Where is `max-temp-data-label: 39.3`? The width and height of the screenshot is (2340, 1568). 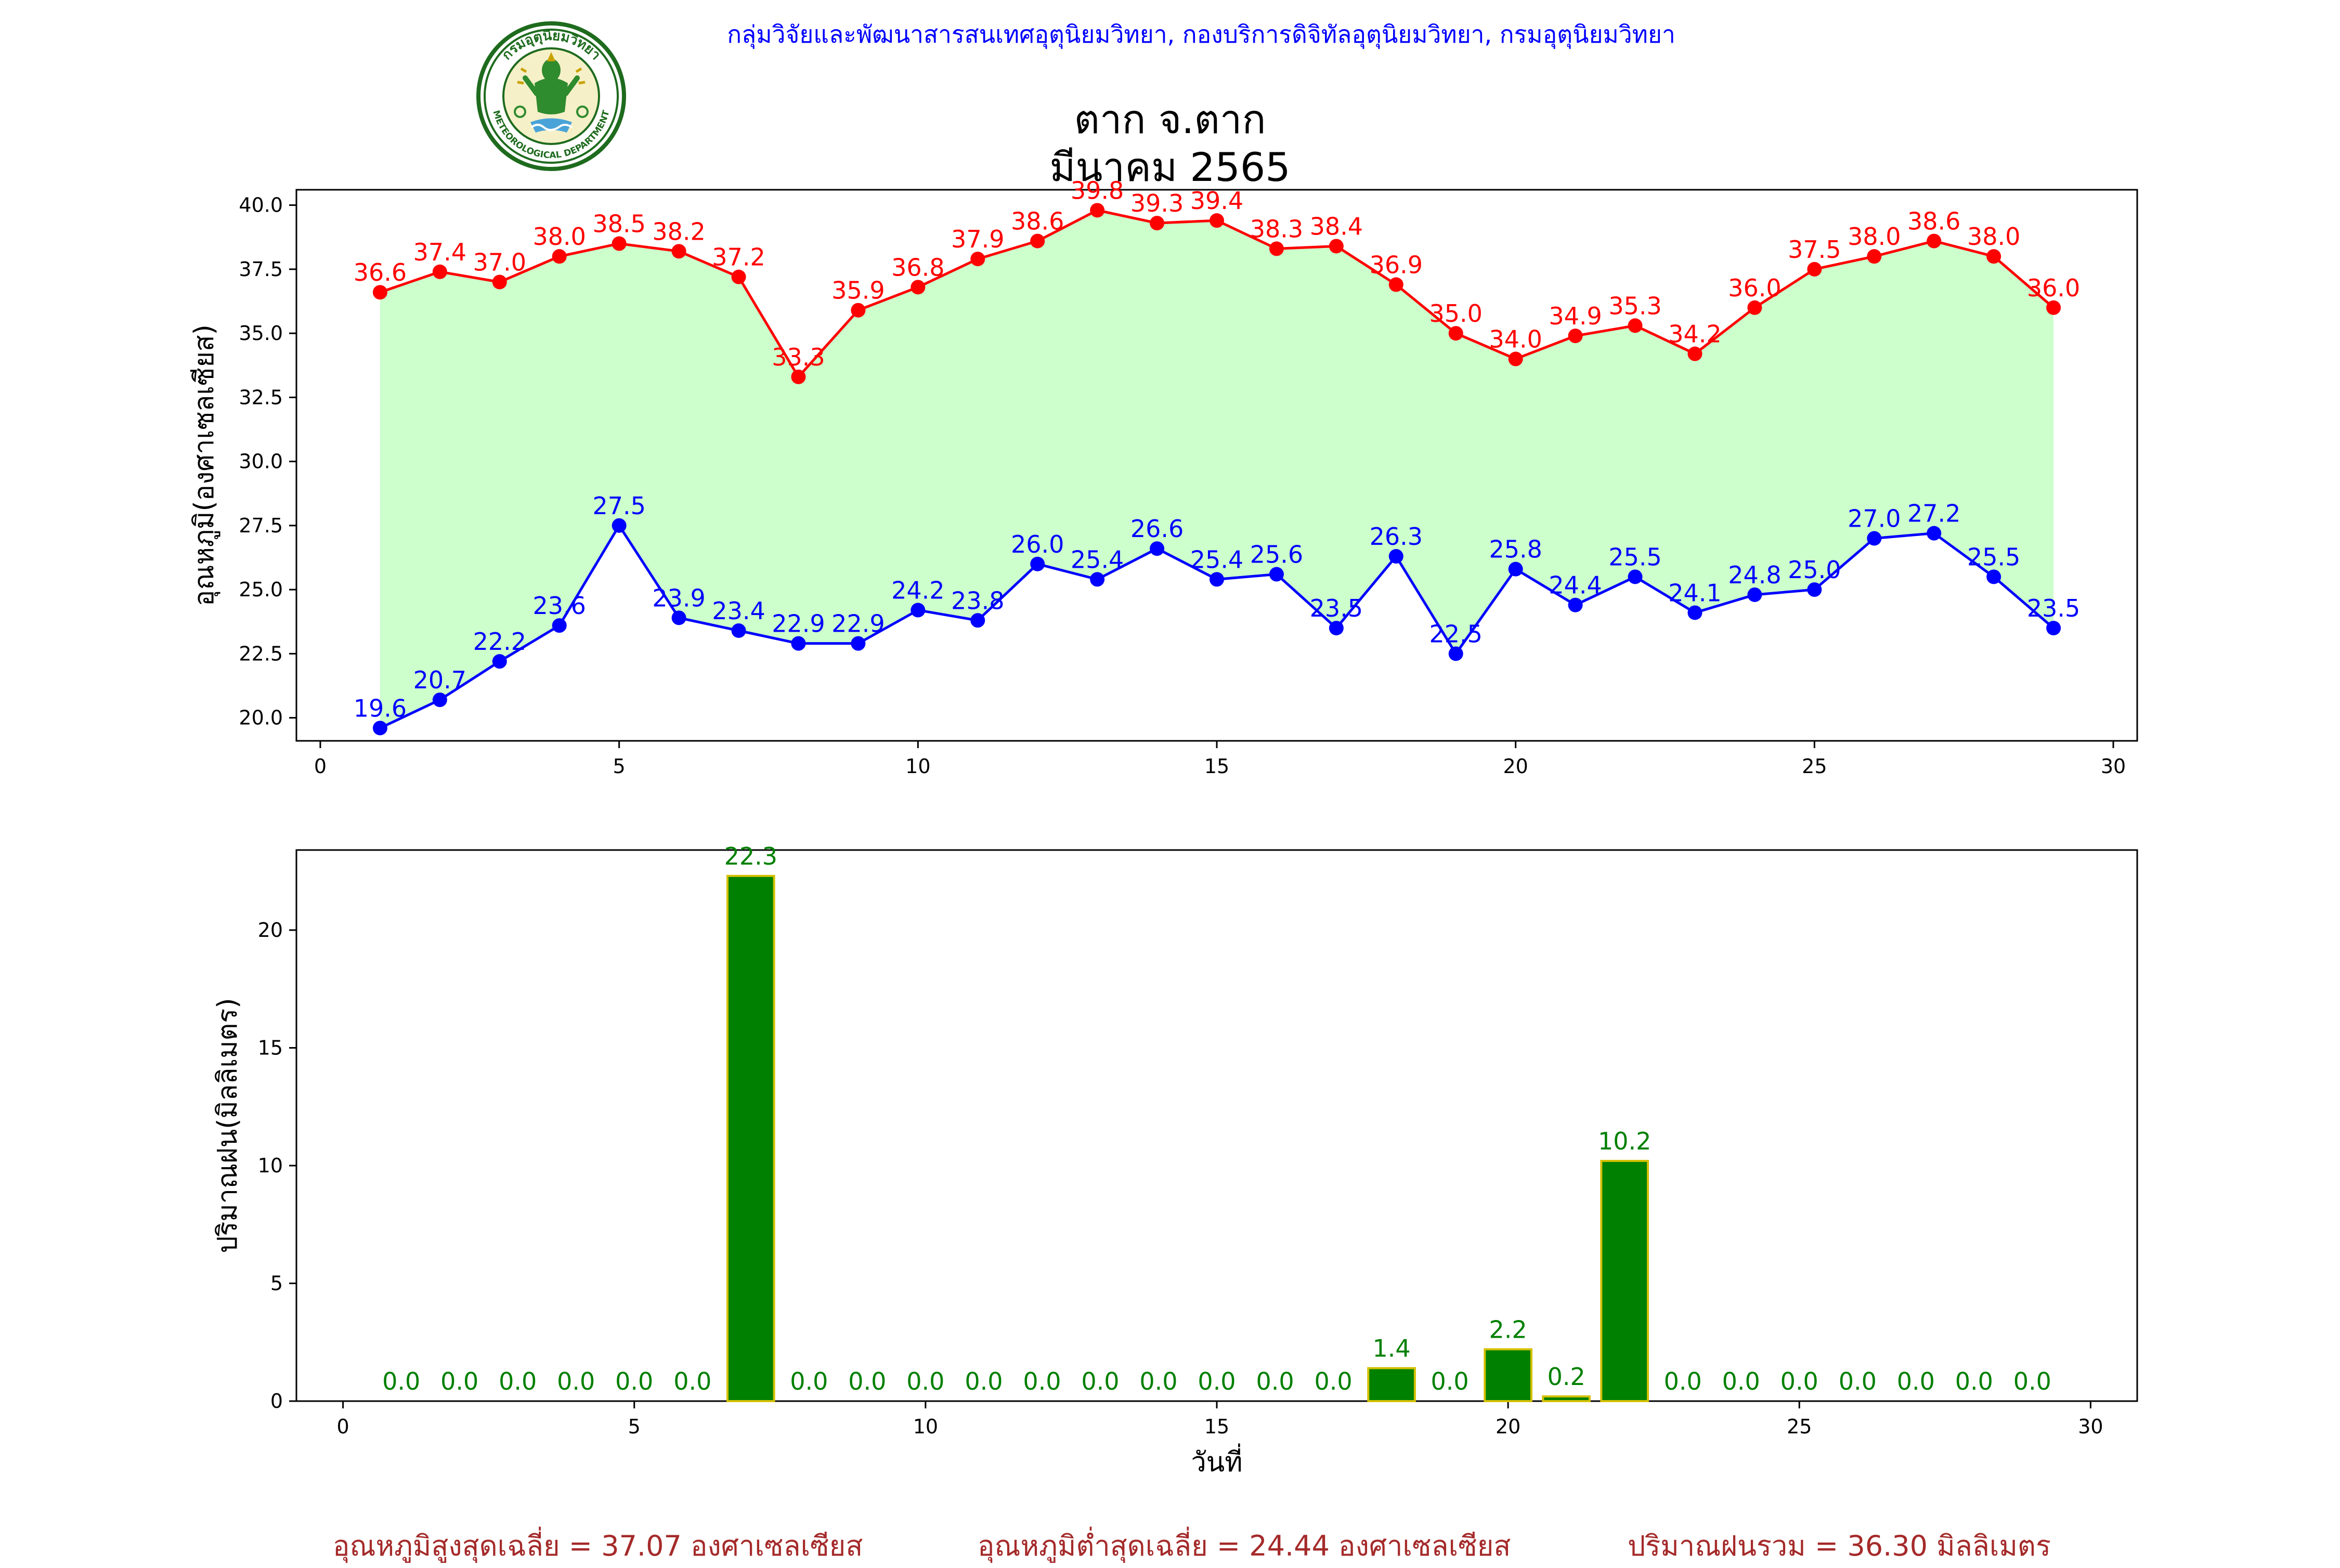
max-temp-data-label: 39.3 is located at coordinates (1157, 203).